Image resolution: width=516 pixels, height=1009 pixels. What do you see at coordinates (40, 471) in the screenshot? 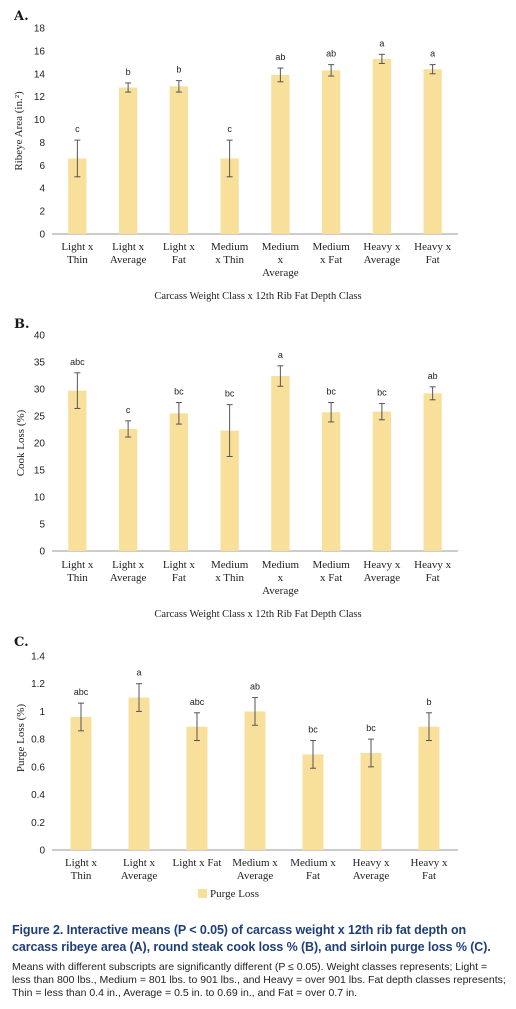
I see `y-tick-label: 15` at bounding box center [40, 471].